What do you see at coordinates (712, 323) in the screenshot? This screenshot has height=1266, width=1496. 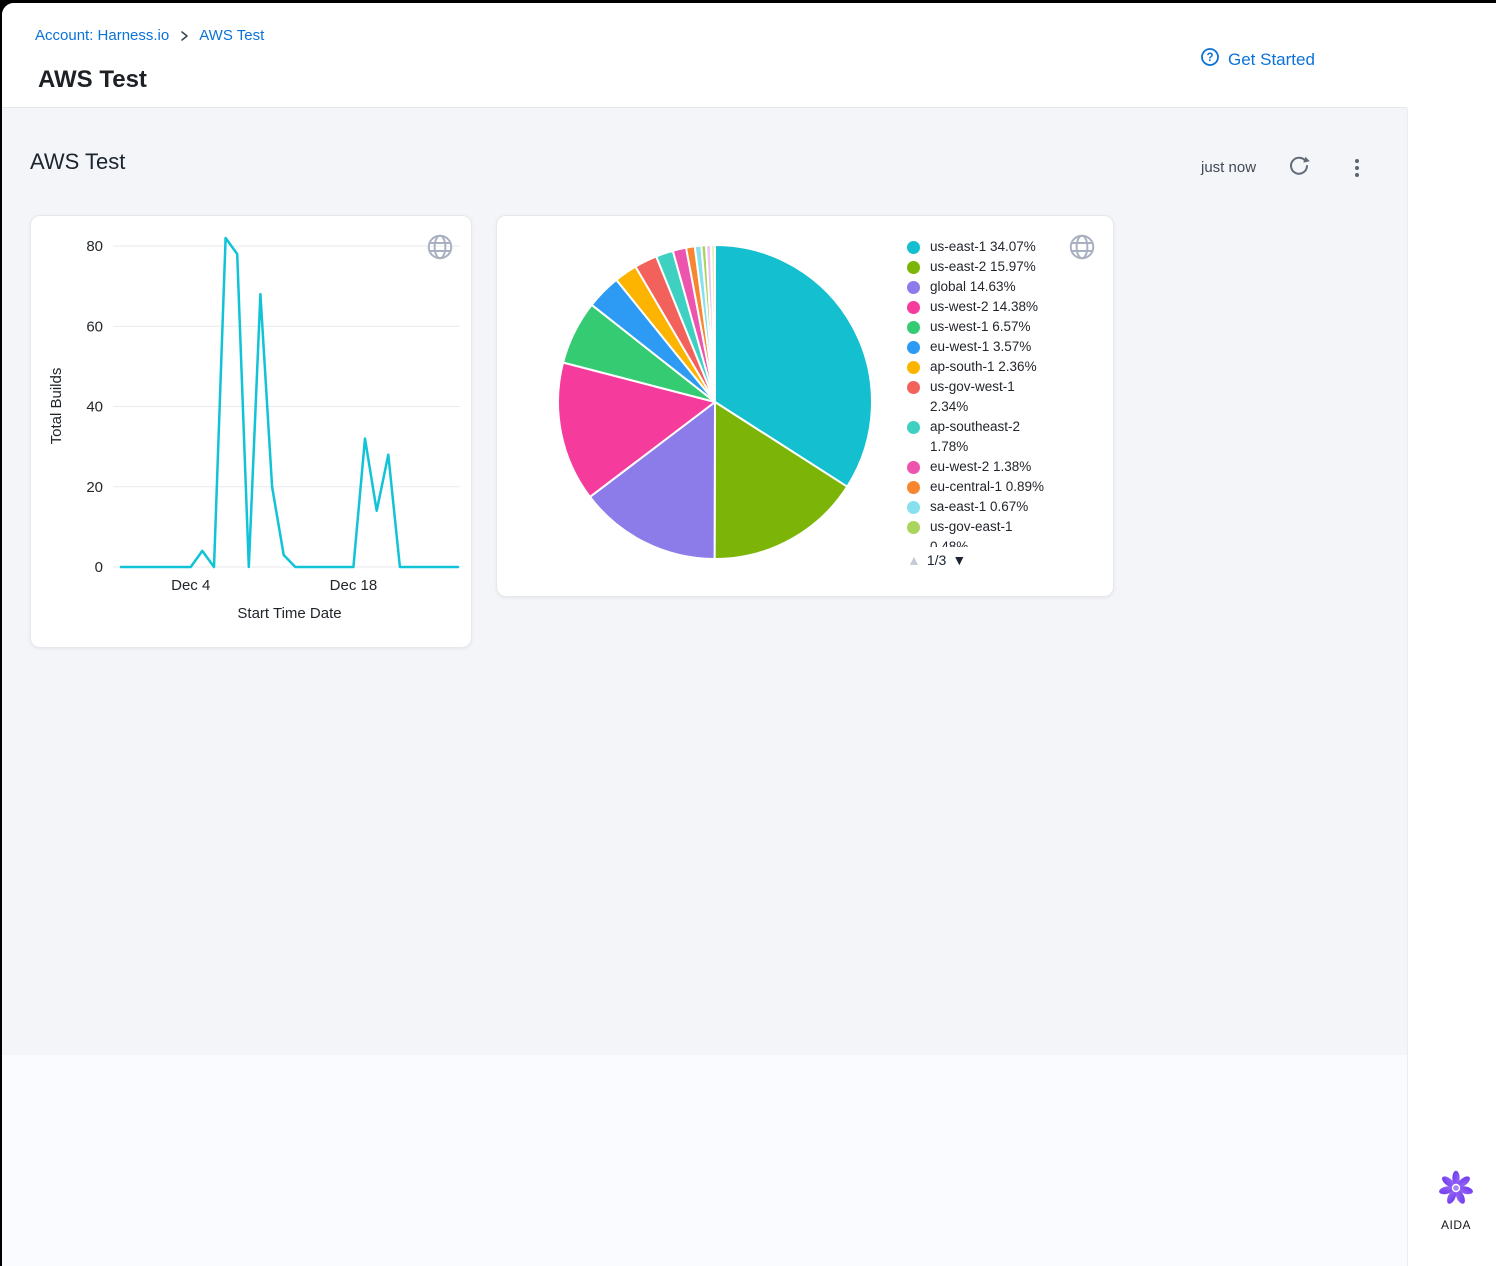 I see `pie-slice` at bounding box center [712, 323].